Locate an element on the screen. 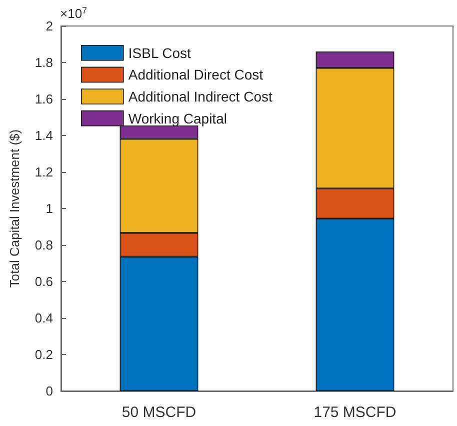 The image size is (457, 426). y-tick-label: 2 is located at coordinates (49, 26).